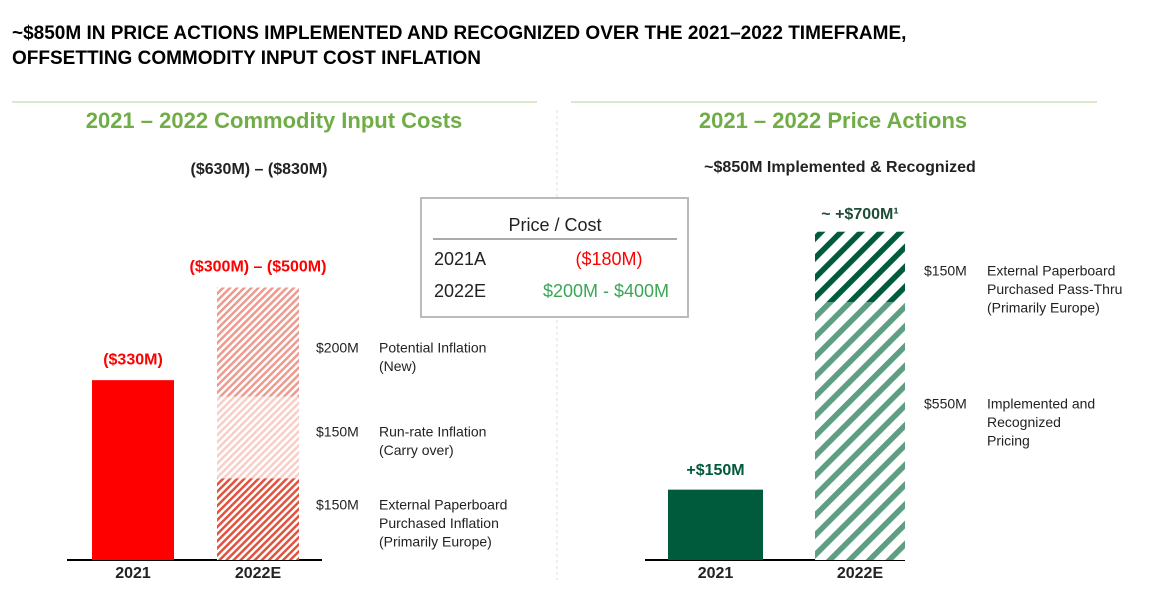  What do you see at coordinates (337, 348) in the screenshot?
I see `segment-value-label: $200M` at bounding box center [337, 348].